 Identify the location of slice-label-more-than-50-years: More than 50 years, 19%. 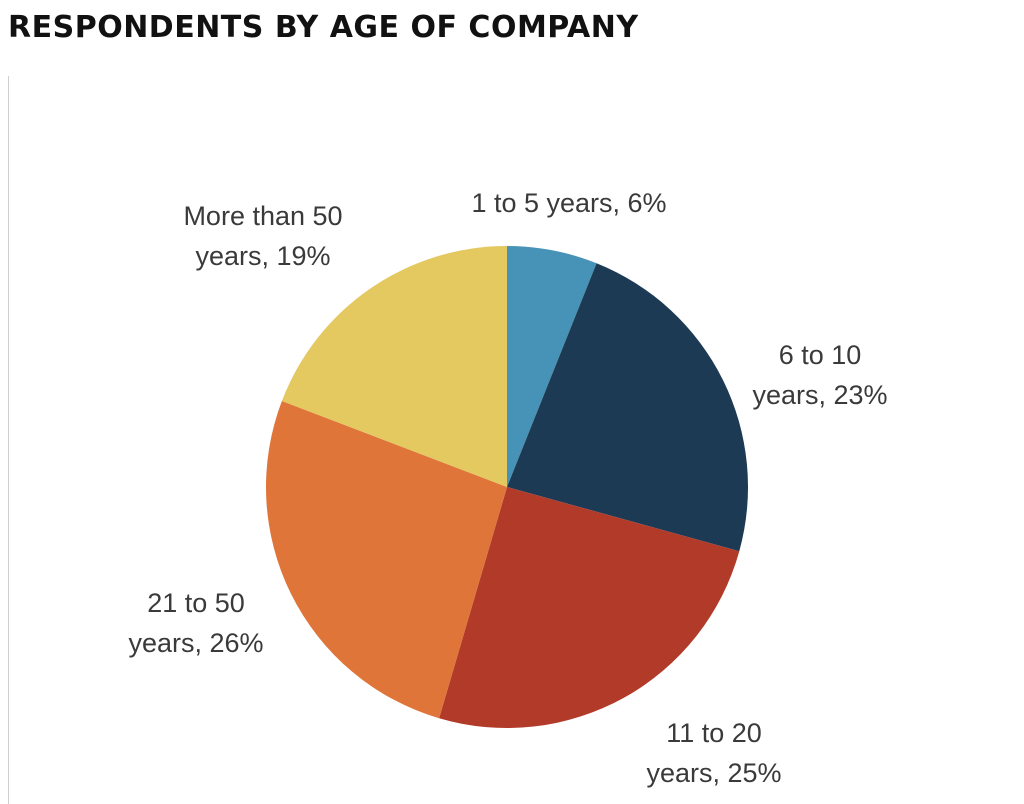
(263, 236).